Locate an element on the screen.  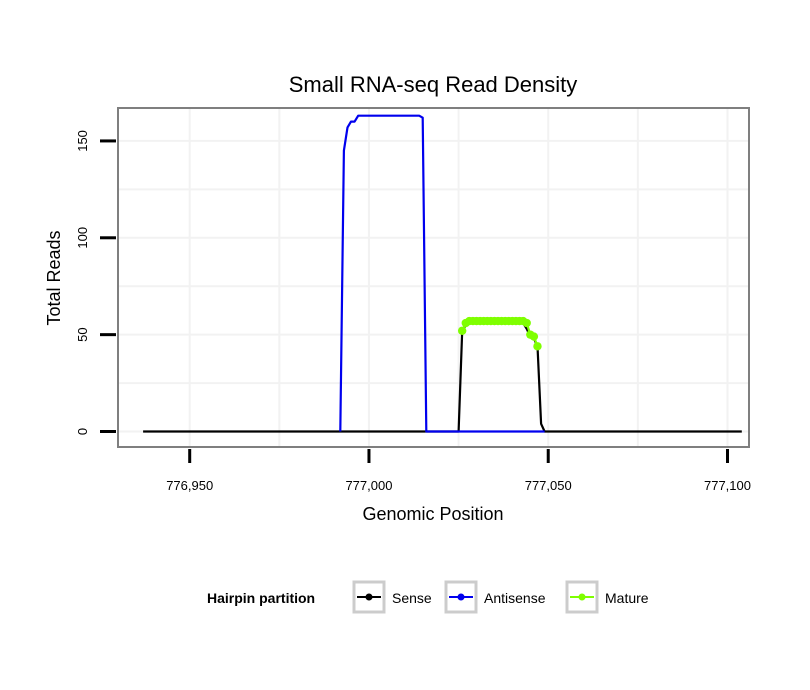
x-tick-label: 777,000 is located at coordinates (368, 485).